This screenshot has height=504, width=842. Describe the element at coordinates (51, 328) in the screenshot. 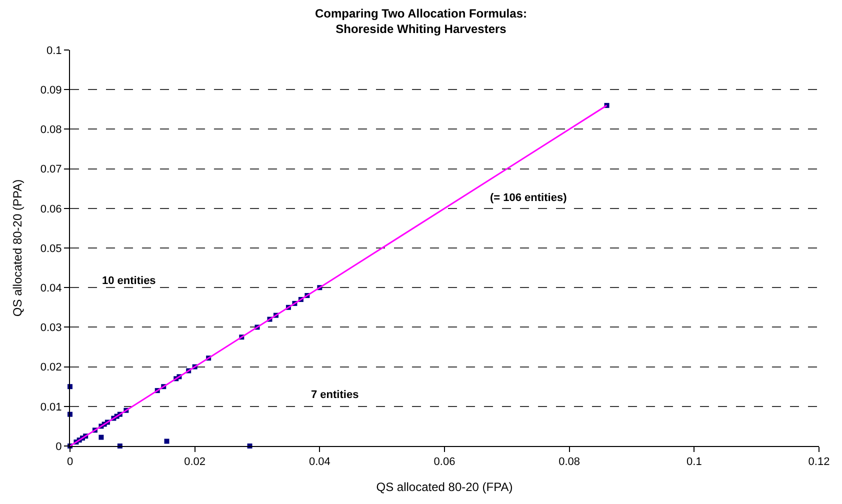

I see `y-tick-label: 0.03` at that location.